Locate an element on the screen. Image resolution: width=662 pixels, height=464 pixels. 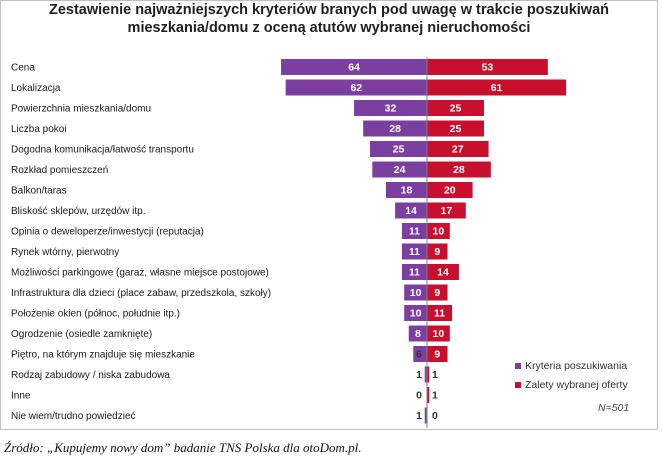
value-label-offer-advantages: 20 is located at coordinates (450, 191).